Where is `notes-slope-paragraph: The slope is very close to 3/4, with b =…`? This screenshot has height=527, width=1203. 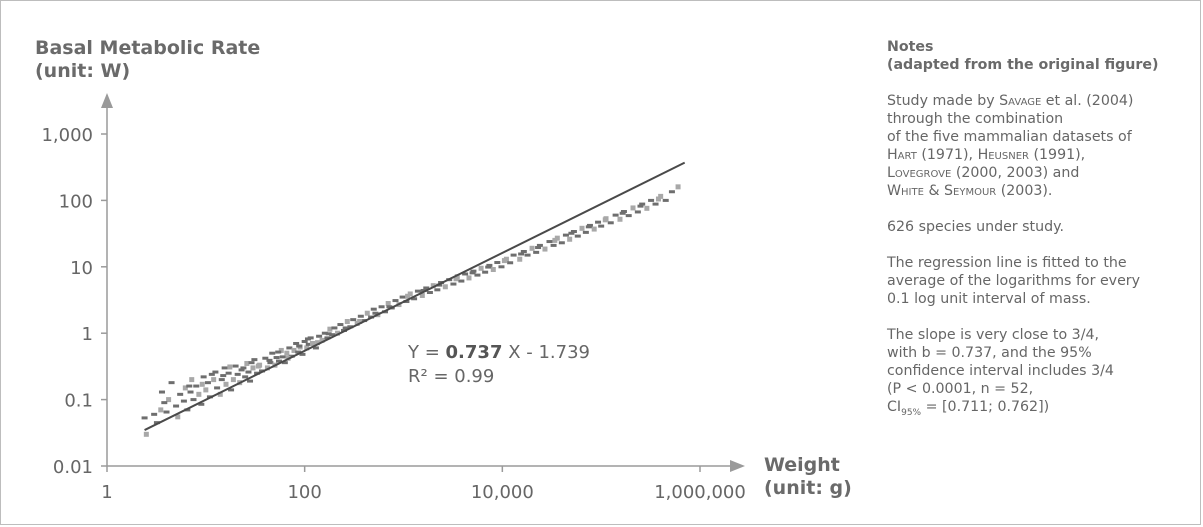
notes-slope-paragraph: The slope is very close to 3/4, with b =… is located at coordinates (1039, 374).